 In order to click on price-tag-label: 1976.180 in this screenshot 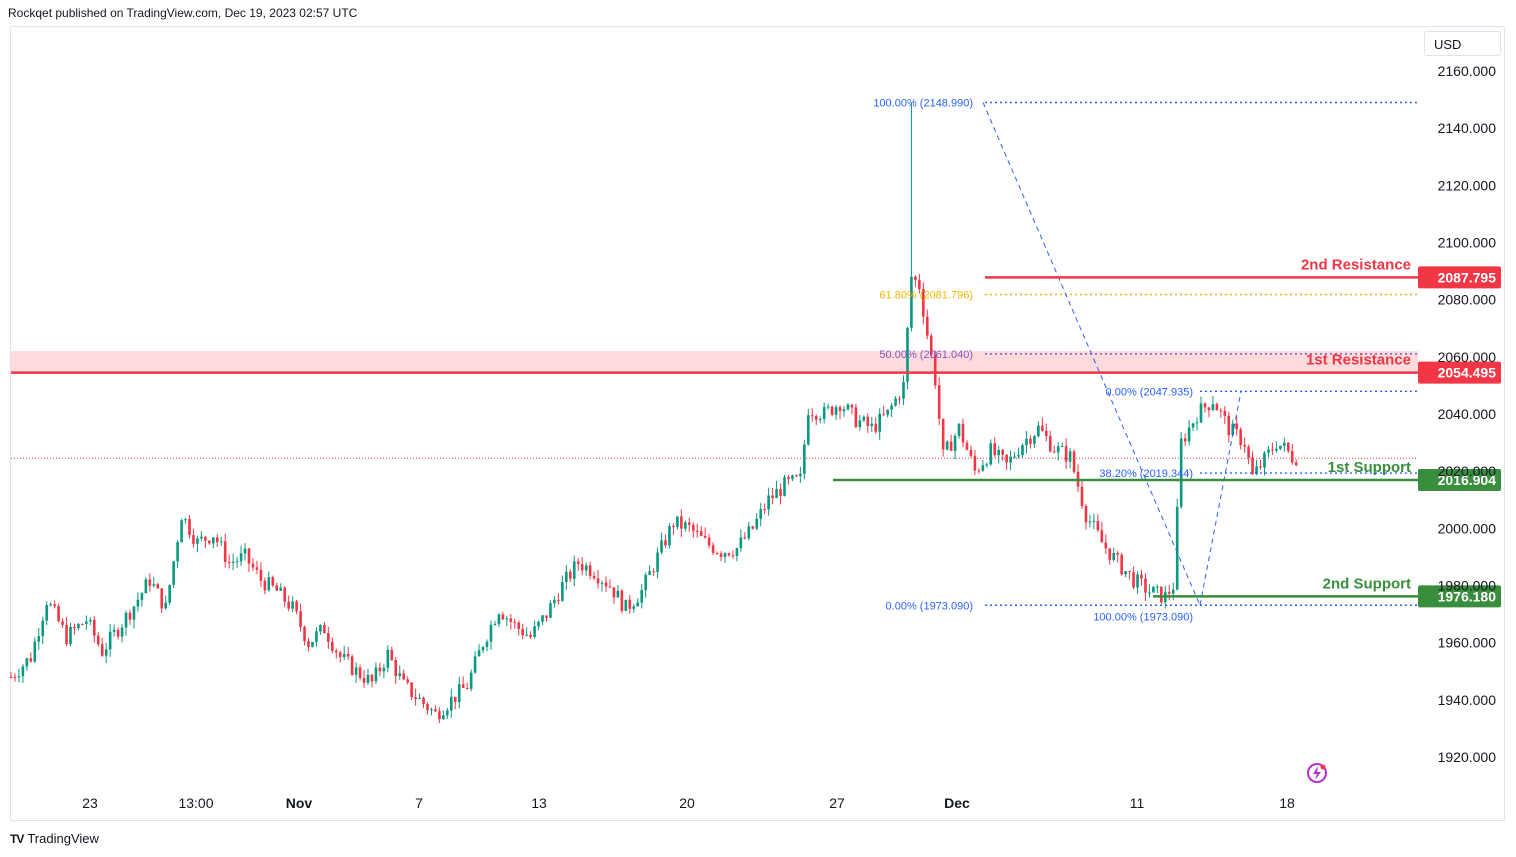, I will do `click(1467, 596)`.